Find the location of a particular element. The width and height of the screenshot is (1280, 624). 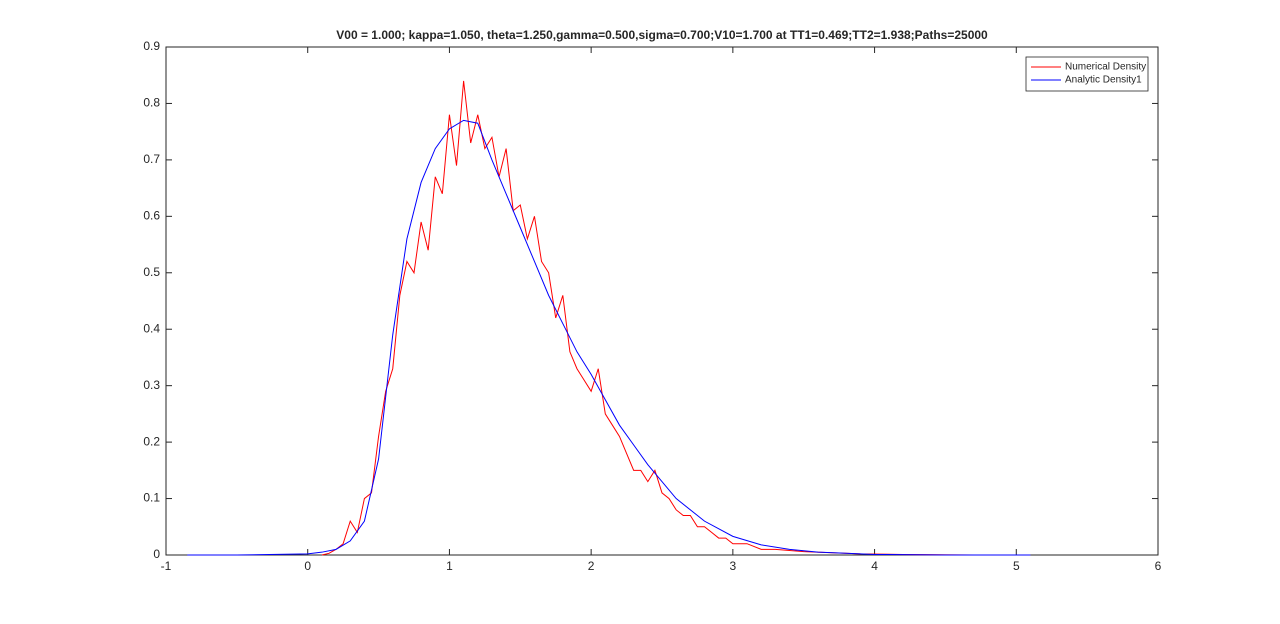

y-tick-label: 0.2 is located at coordinates (151, 441).